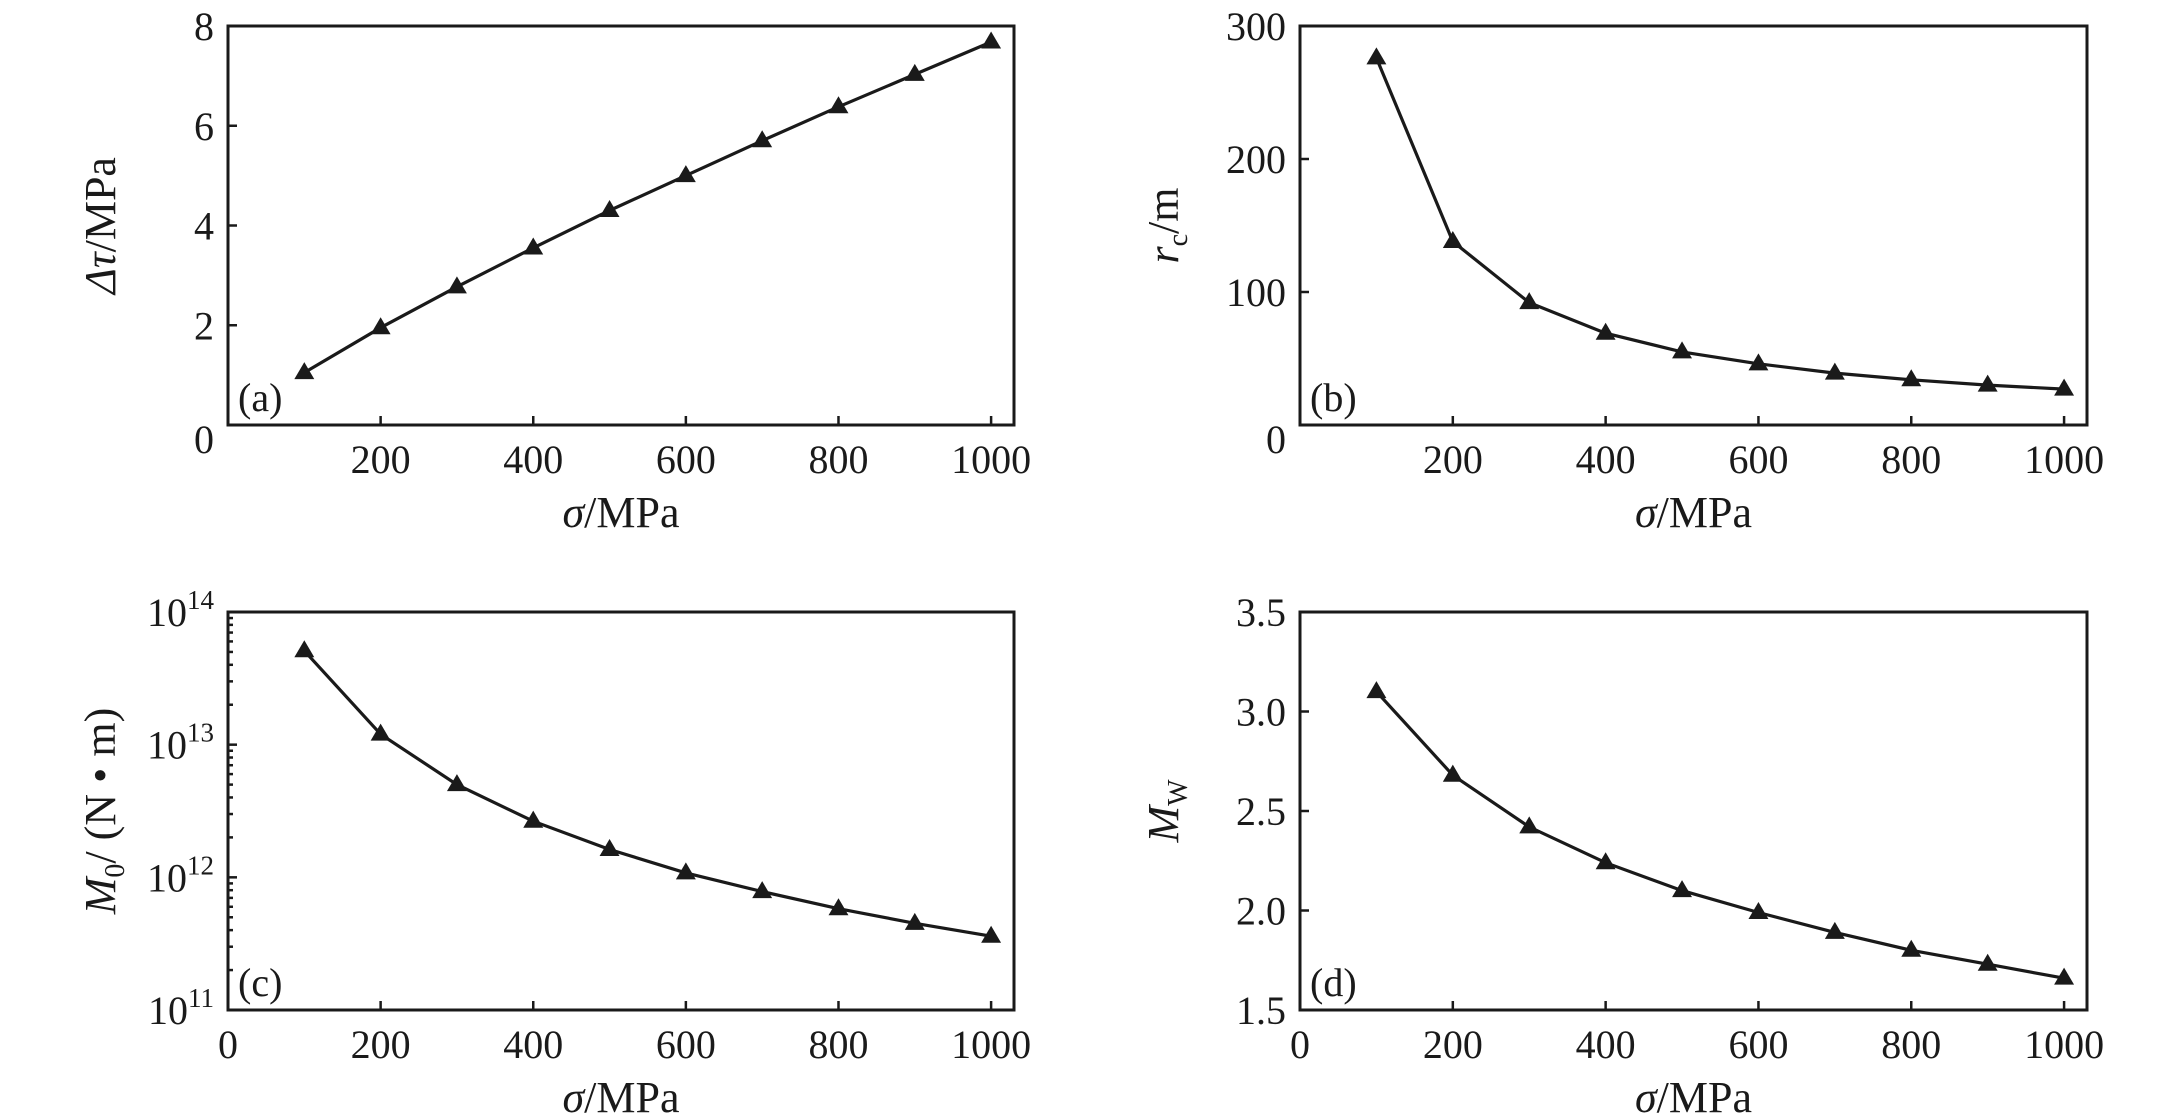 This screenshot has width=2165, height=1120. Describe the element at coordinates (1261, 1010) in the screenshot. I see `y-tick-label: 1.5` at that location.